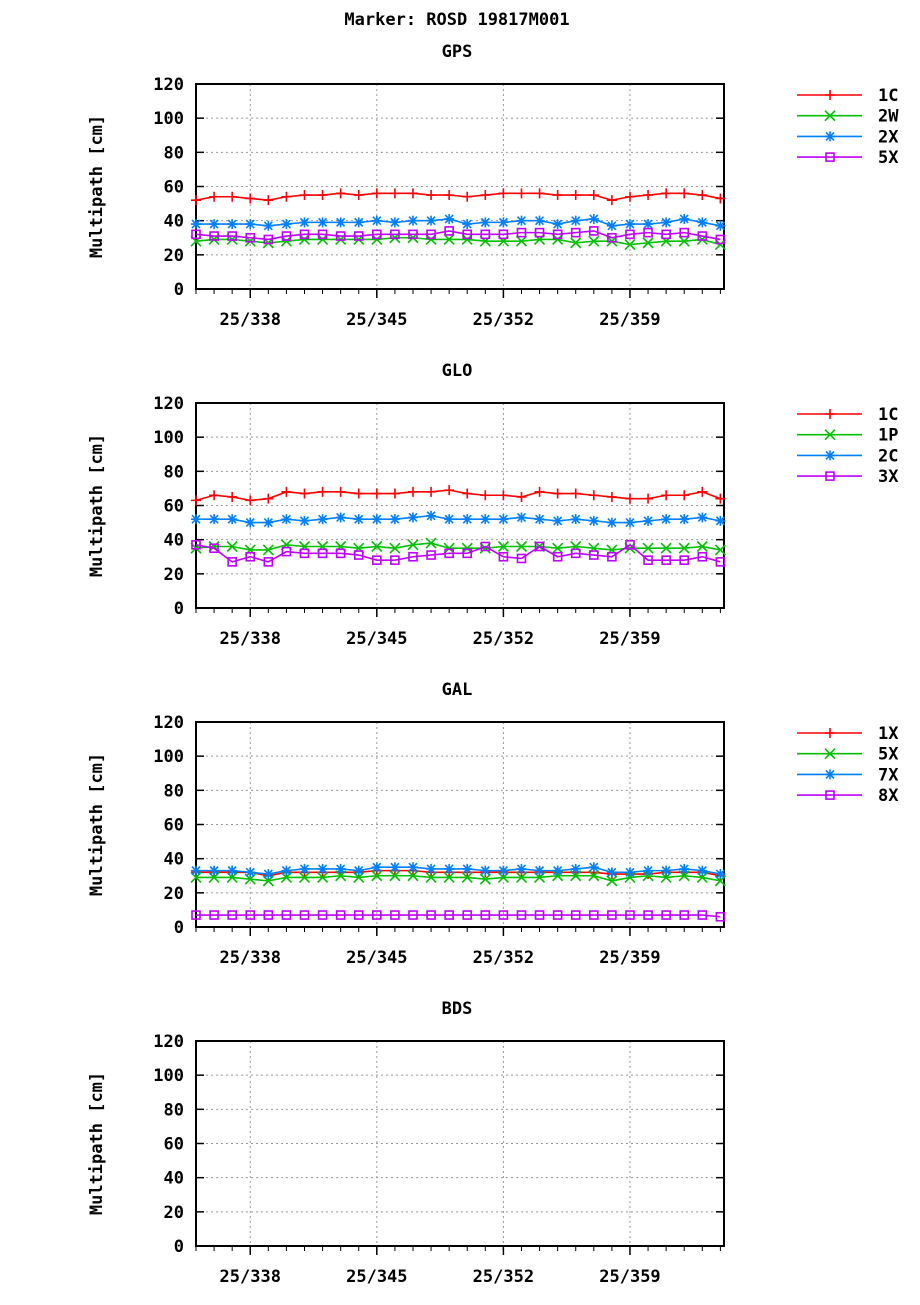 The height and width of the screenshot is (1305, 920). What do you see at coordinates (457, 690) in the screenshot?
I see `panel-title: GAL` at bounding box center [457, 690].